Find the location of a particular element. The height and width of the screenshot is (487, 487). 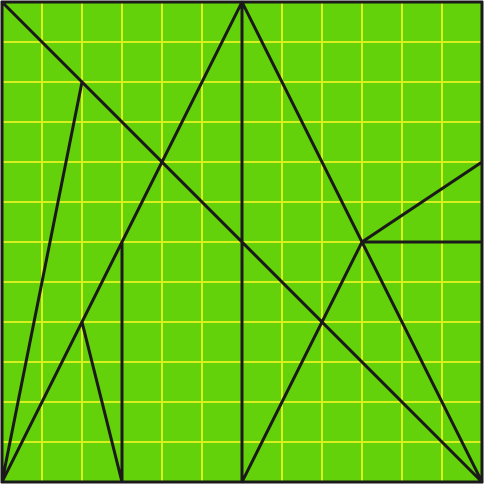

segment-right-slope-b is located at coordinates (302, 362).